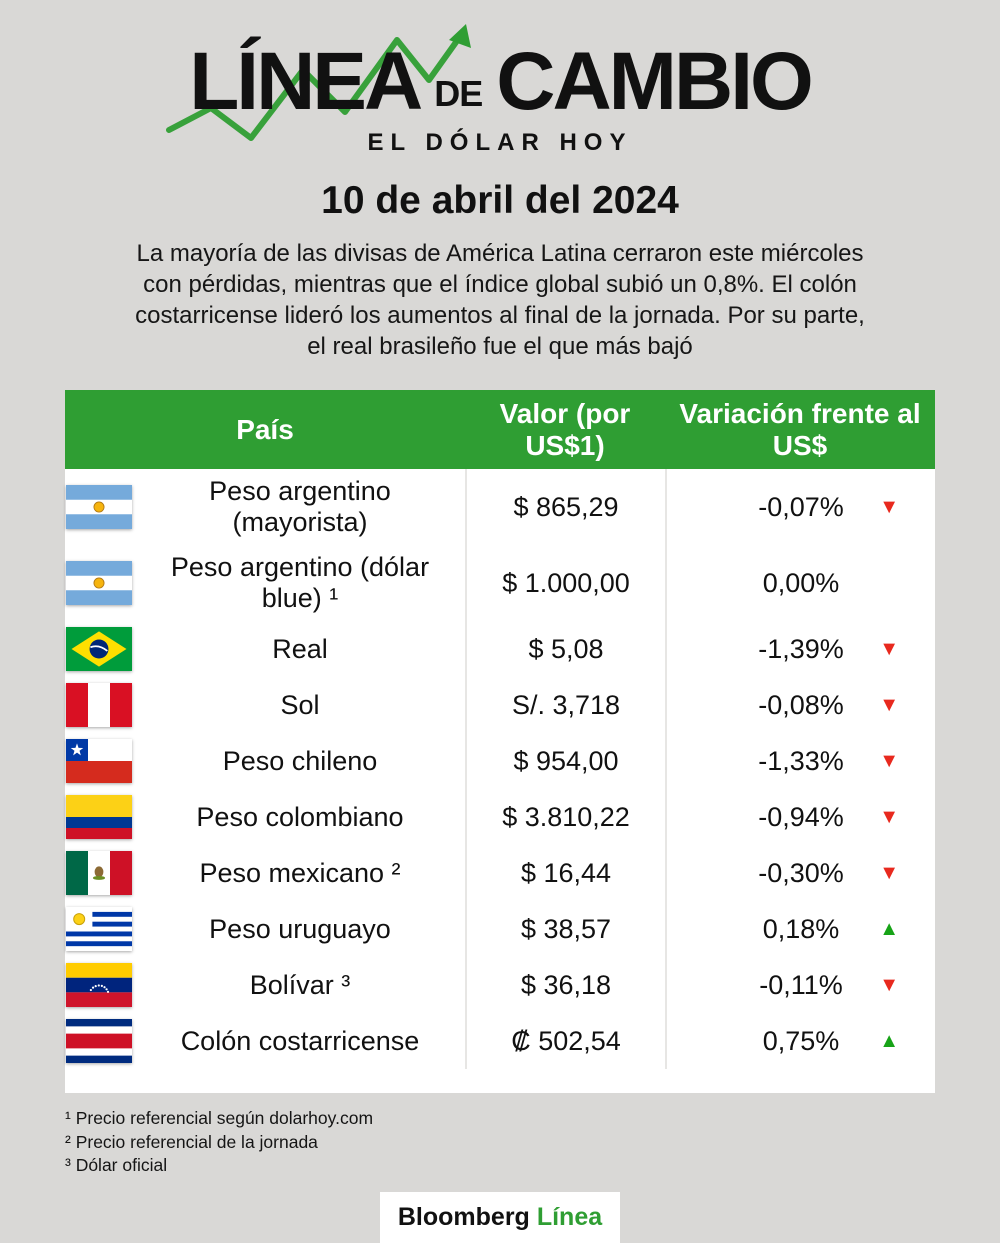 The width and height of the screenshot is (1000, 1243). I want to click on currency-value: $ 16,44, so click(565, 873).